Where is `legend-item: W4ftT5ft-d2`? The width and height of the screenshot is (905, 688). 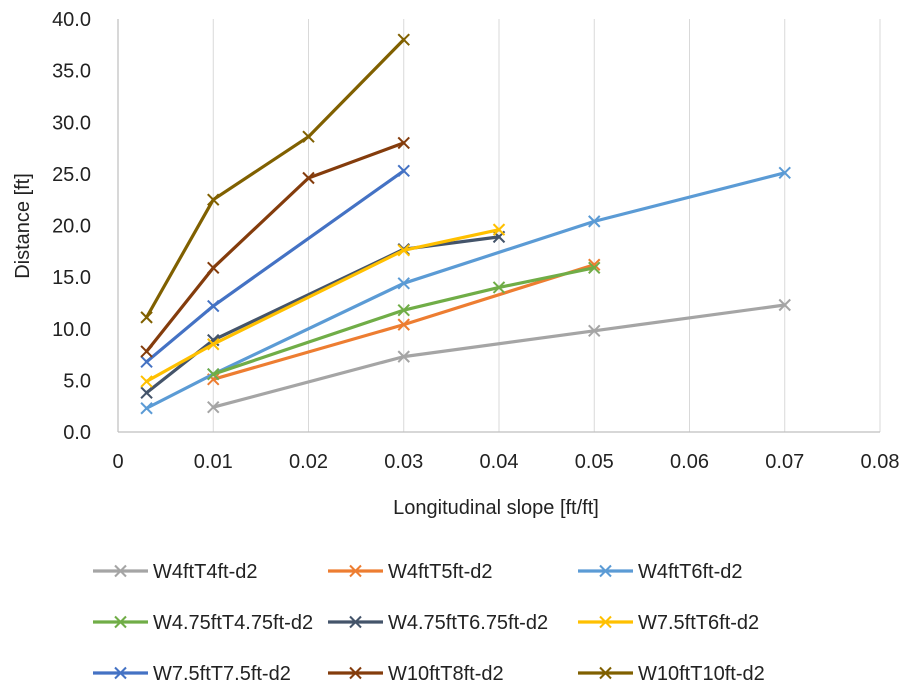 legend-item: W4ftT5ft-d2 is located at coordinates (410, 572).